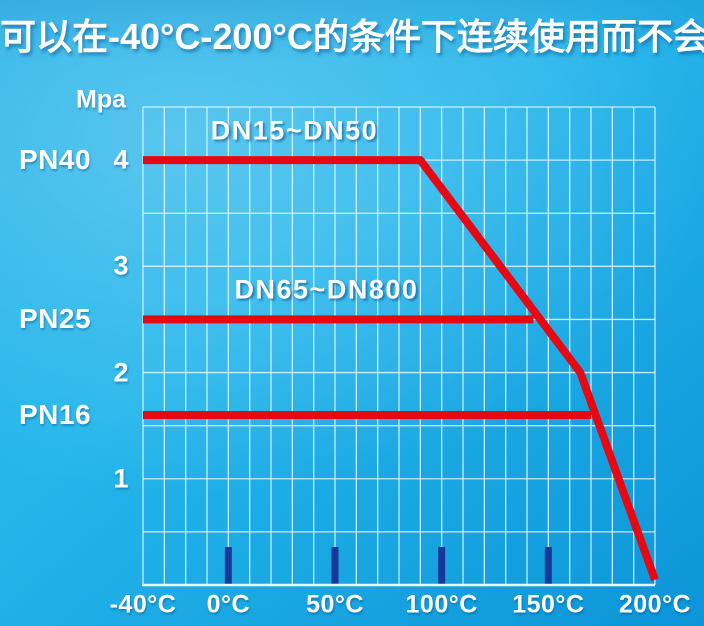 The image size is (704, 626). I want to click on x-tick-label: 100°C, so click(441, 604).